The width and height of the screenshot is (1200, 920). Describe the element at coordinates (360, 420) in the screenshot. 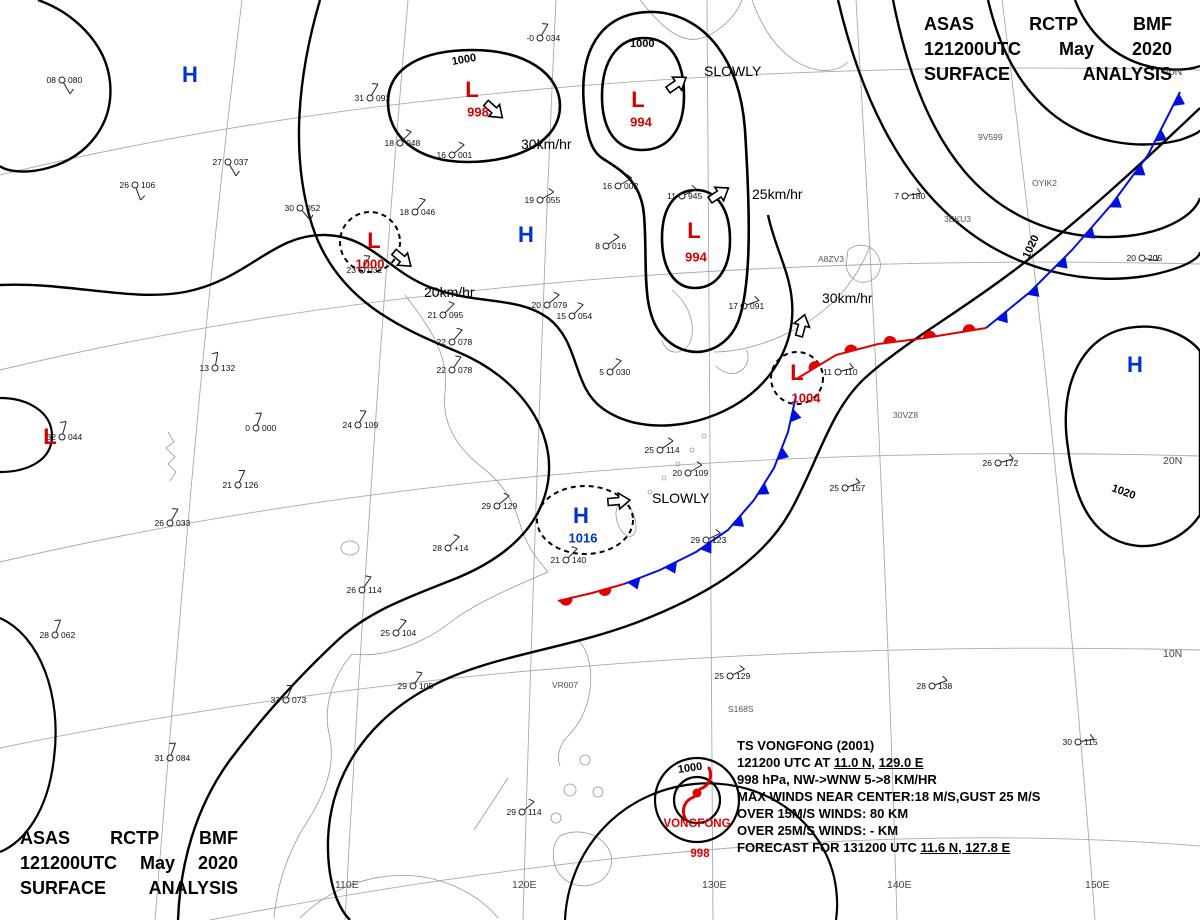

I see `station-plot: 24 109` at that location.